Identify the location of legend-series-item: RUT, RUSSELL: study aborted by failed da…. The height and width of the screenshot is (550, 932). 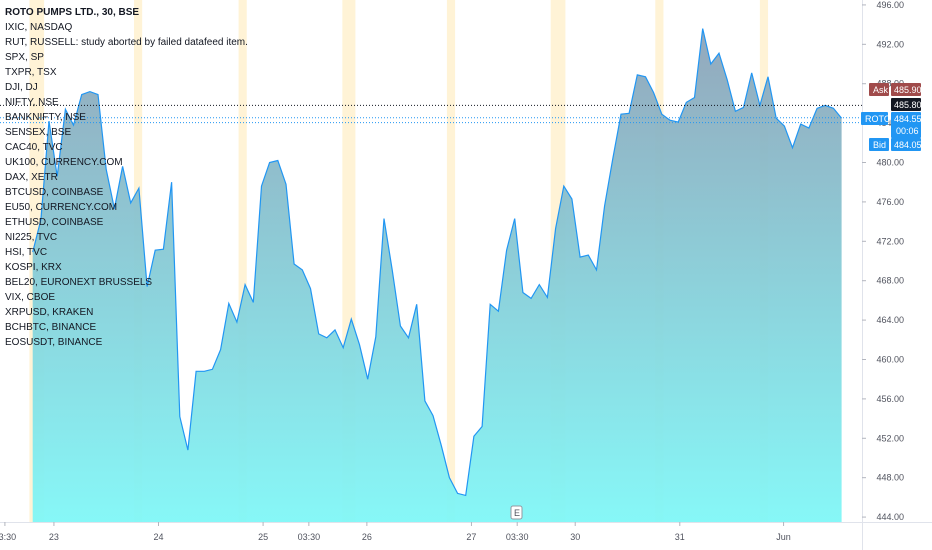
(126, 42).